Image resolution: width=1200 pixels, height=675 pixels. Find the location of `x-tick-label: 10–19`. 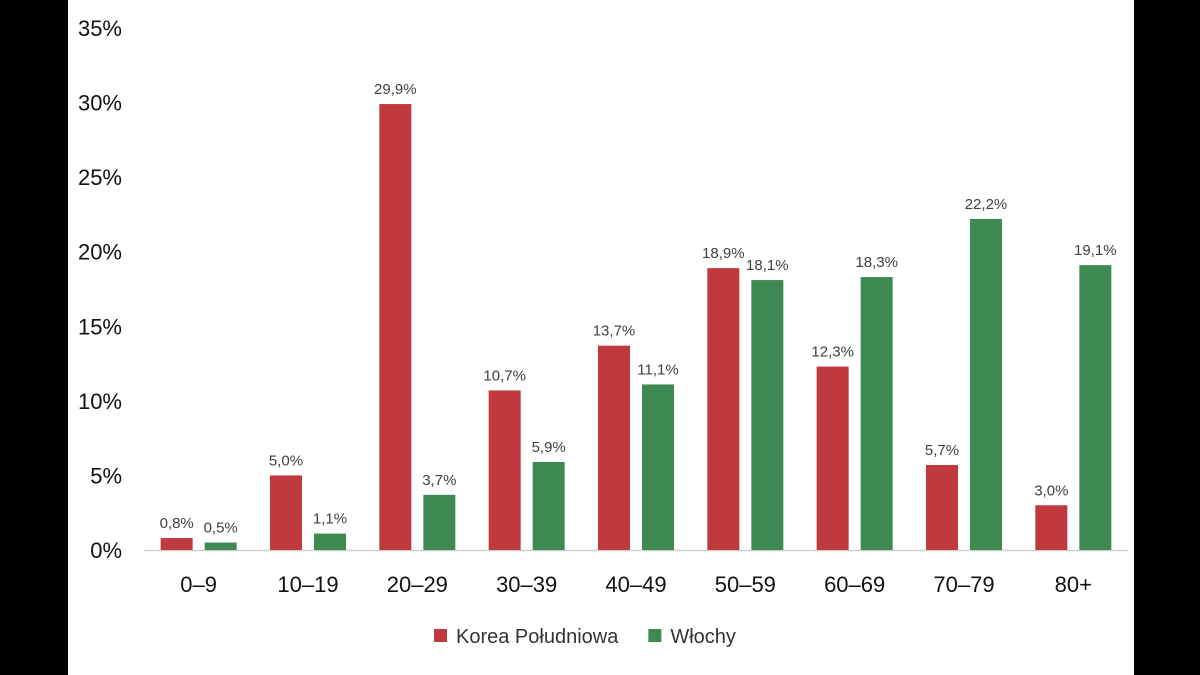

x-tick-label: 10–19 is located at coordinates (307, 584).